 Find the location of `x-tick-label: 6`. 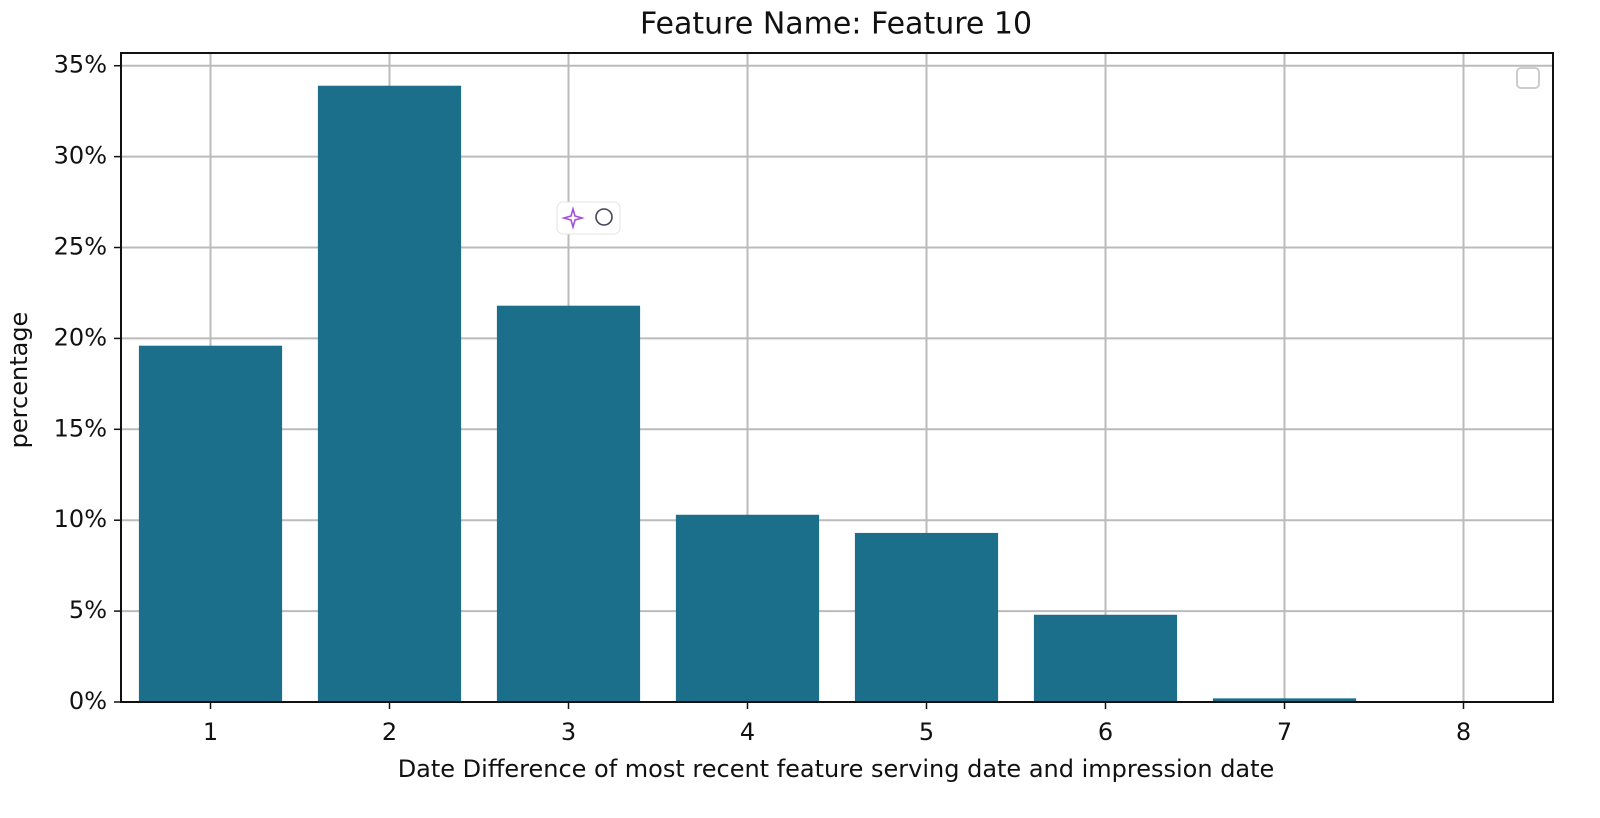

x-tick-label: 6 is located at coordinates (1105, 732).